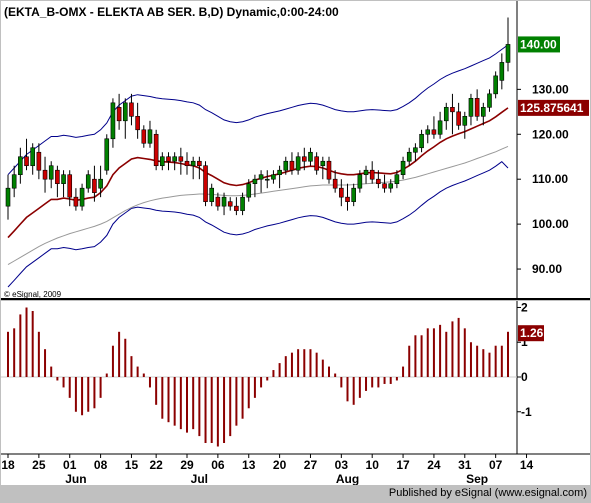 Image resolution: width=591 pixels, height=503 pixels. I want to click on x-day-label: 27, so click(311, 465).